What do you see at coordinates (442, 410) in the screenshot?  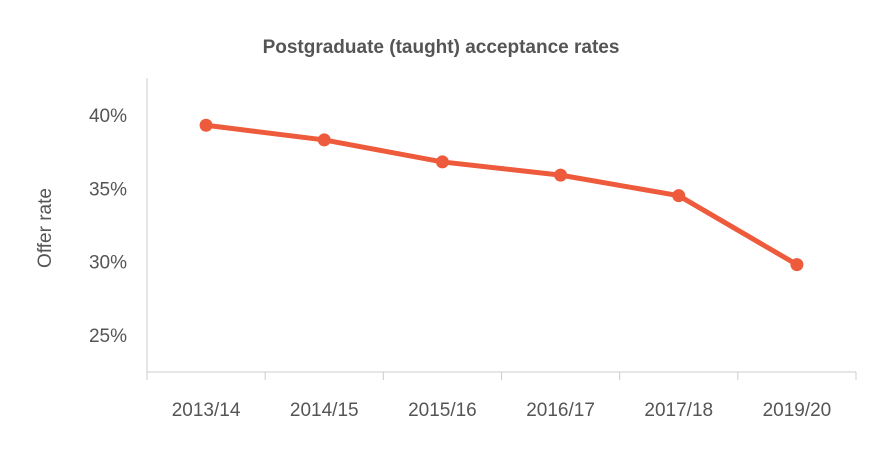 I see `x-tick-label: 2015/16` at bounding box center [442, 410].